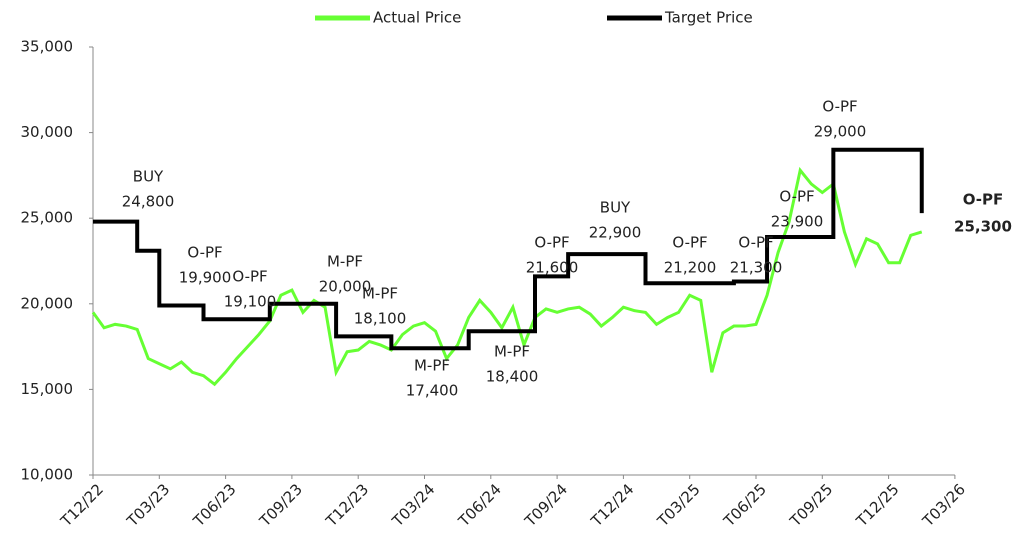  What do you see at coordinates (413, 505) in the screenshot?
I see `x-tick-label: T03/24` at bounding box center [413, 505].